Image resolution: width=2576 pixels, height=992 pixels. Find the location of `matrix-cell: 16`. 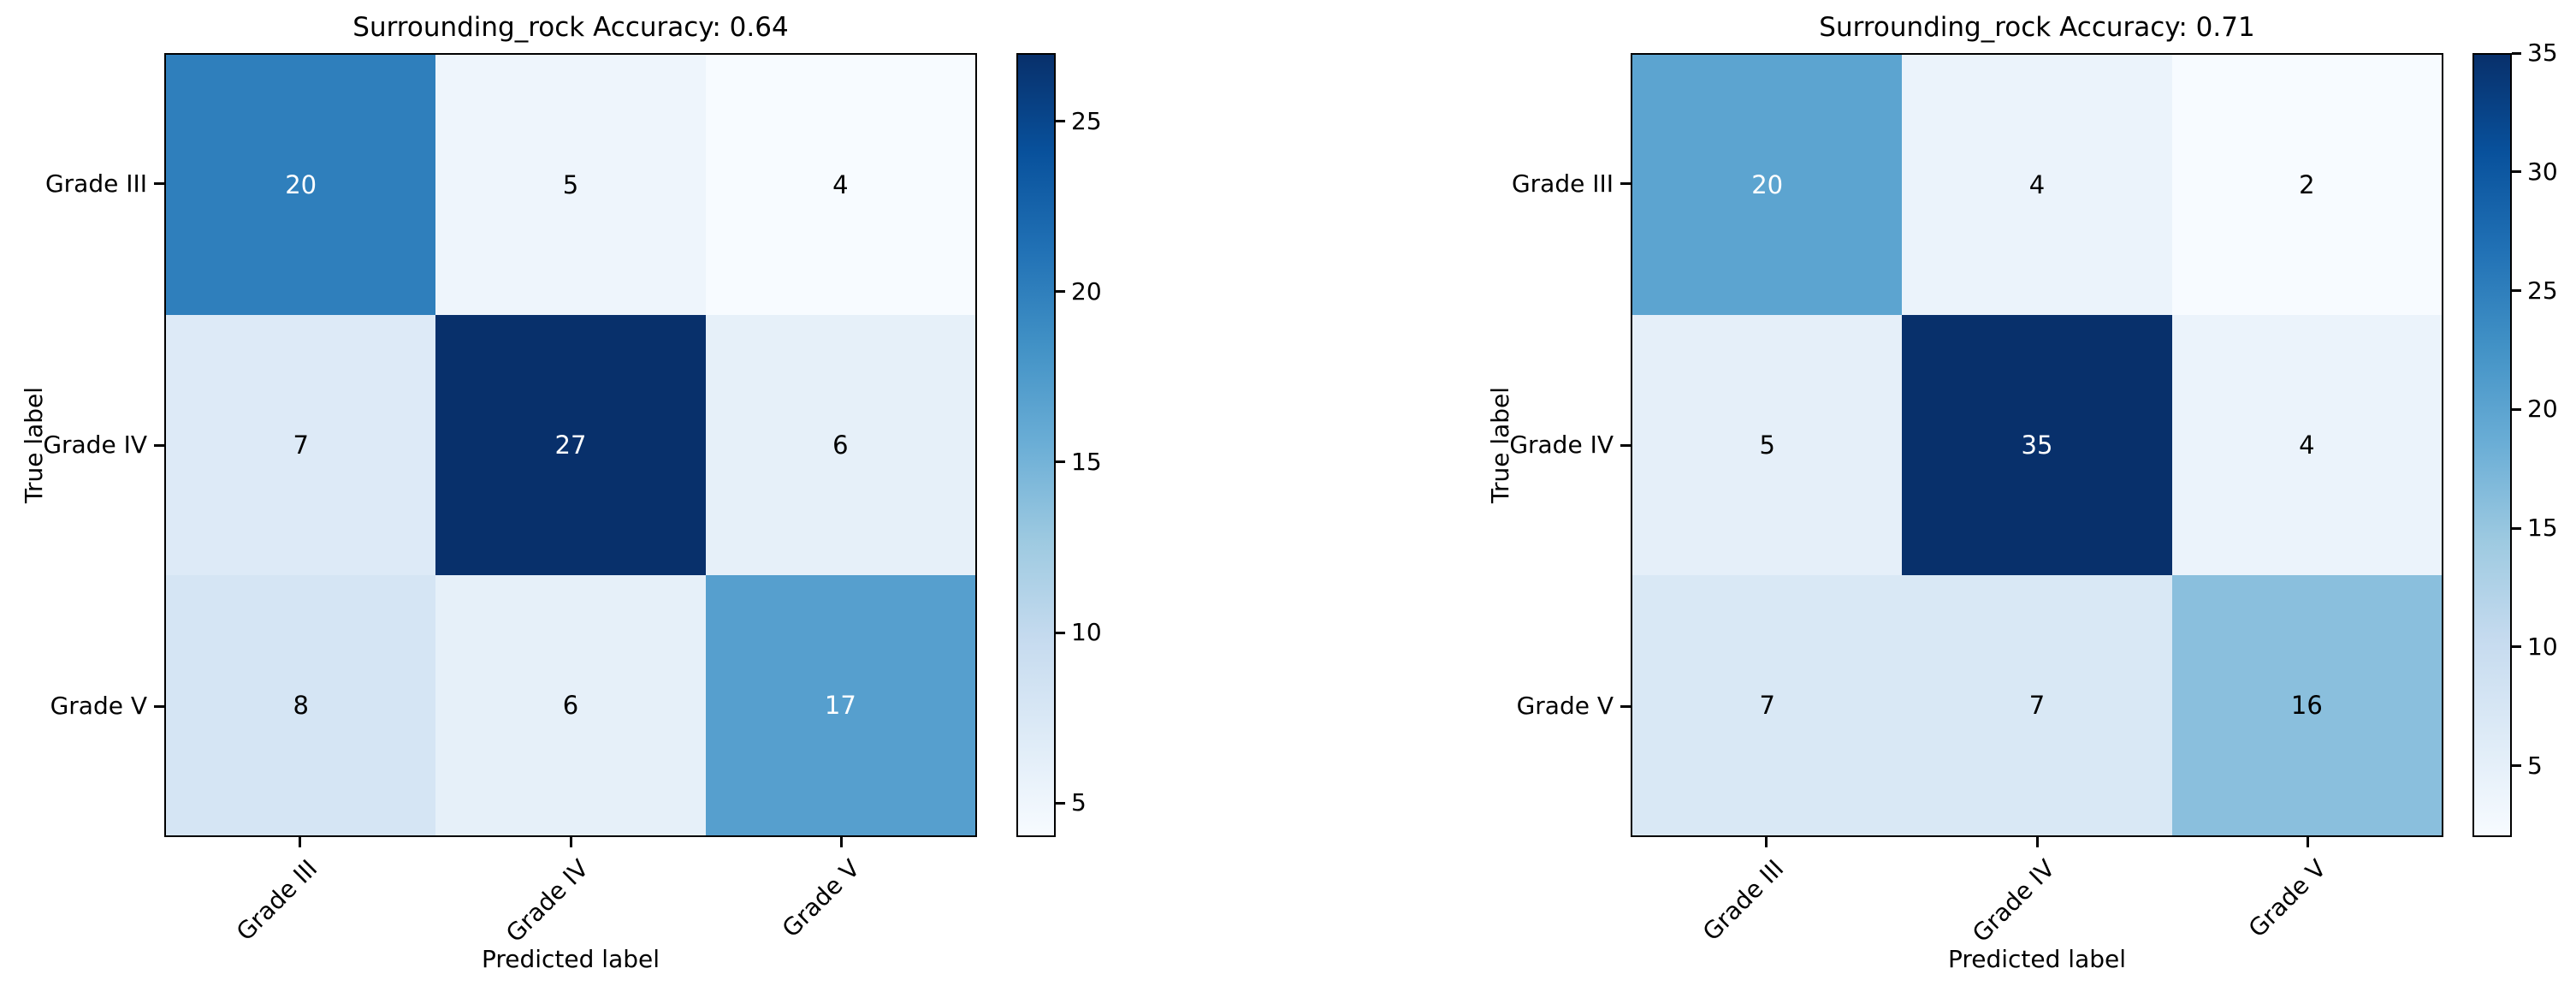

matrix-cell: 16 is located at coordinates (2306, 705).